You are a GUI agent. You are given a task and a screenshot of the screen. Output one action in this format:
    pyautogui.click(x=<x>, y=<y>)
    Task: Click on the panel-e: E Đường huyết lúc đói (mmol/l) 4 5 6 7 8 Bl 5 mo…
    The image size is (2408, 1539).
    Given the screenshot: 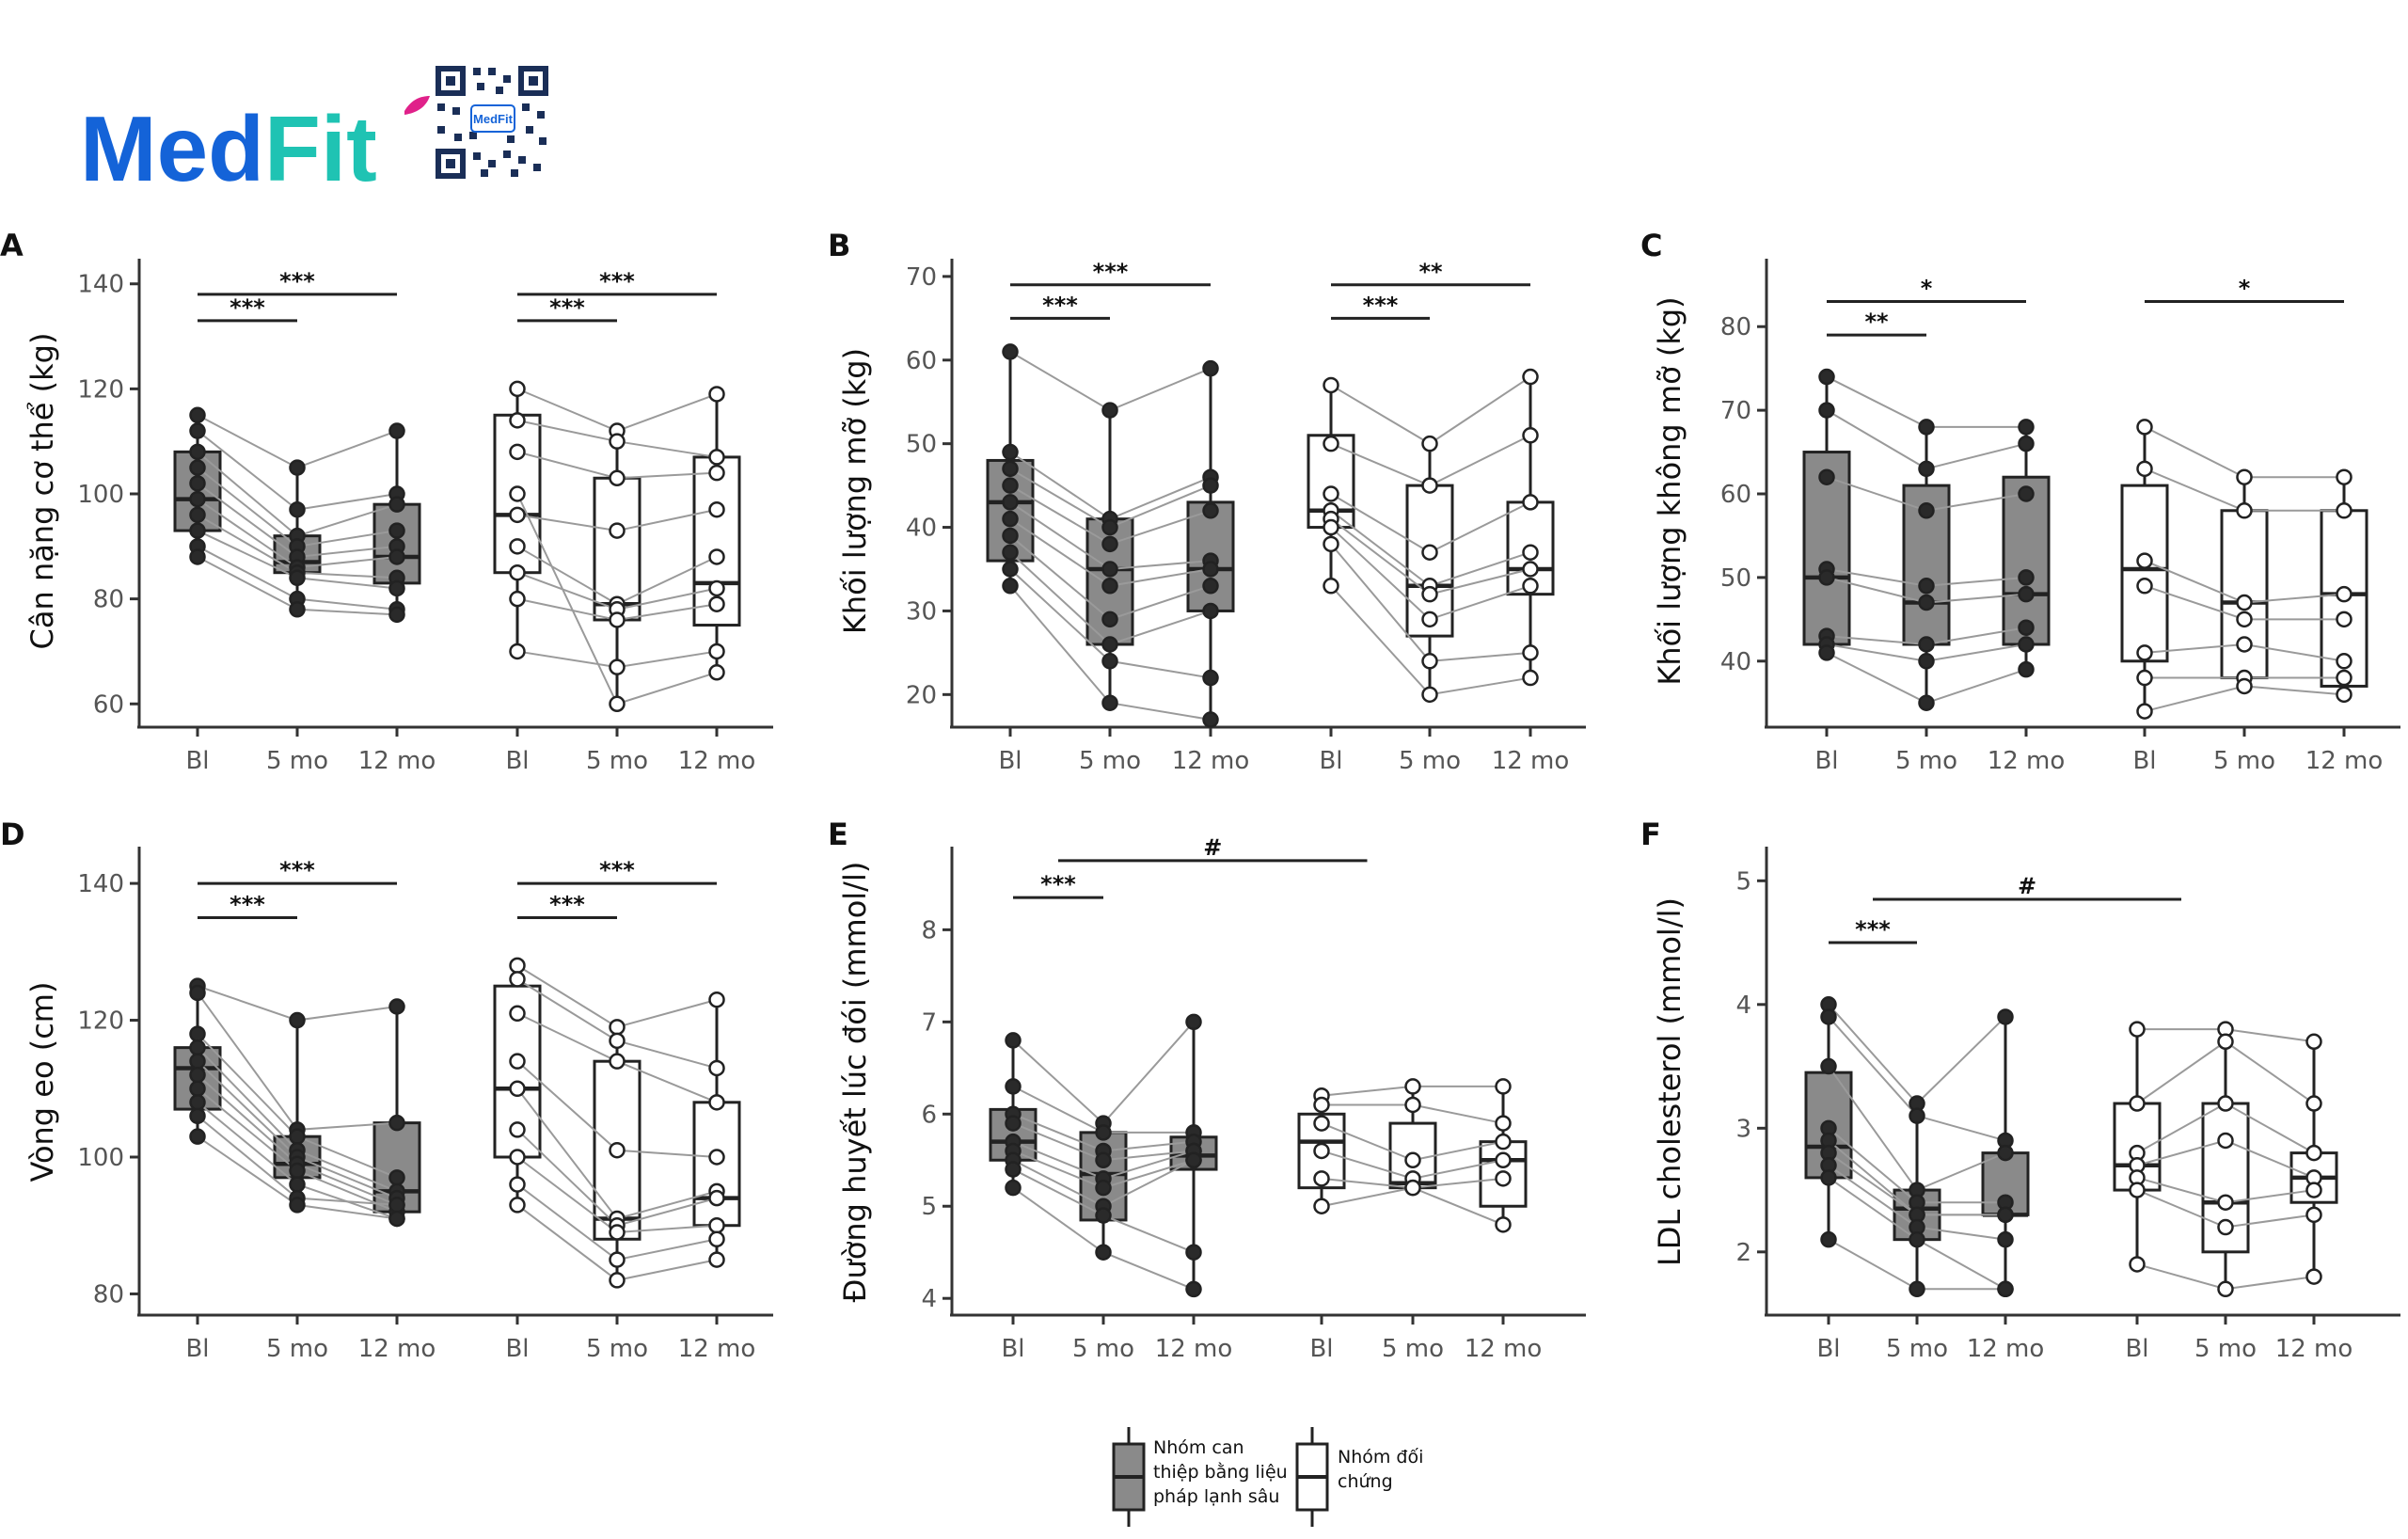 What is the action you would take?
    pyautogui.click(x=1207, y=1090)
    